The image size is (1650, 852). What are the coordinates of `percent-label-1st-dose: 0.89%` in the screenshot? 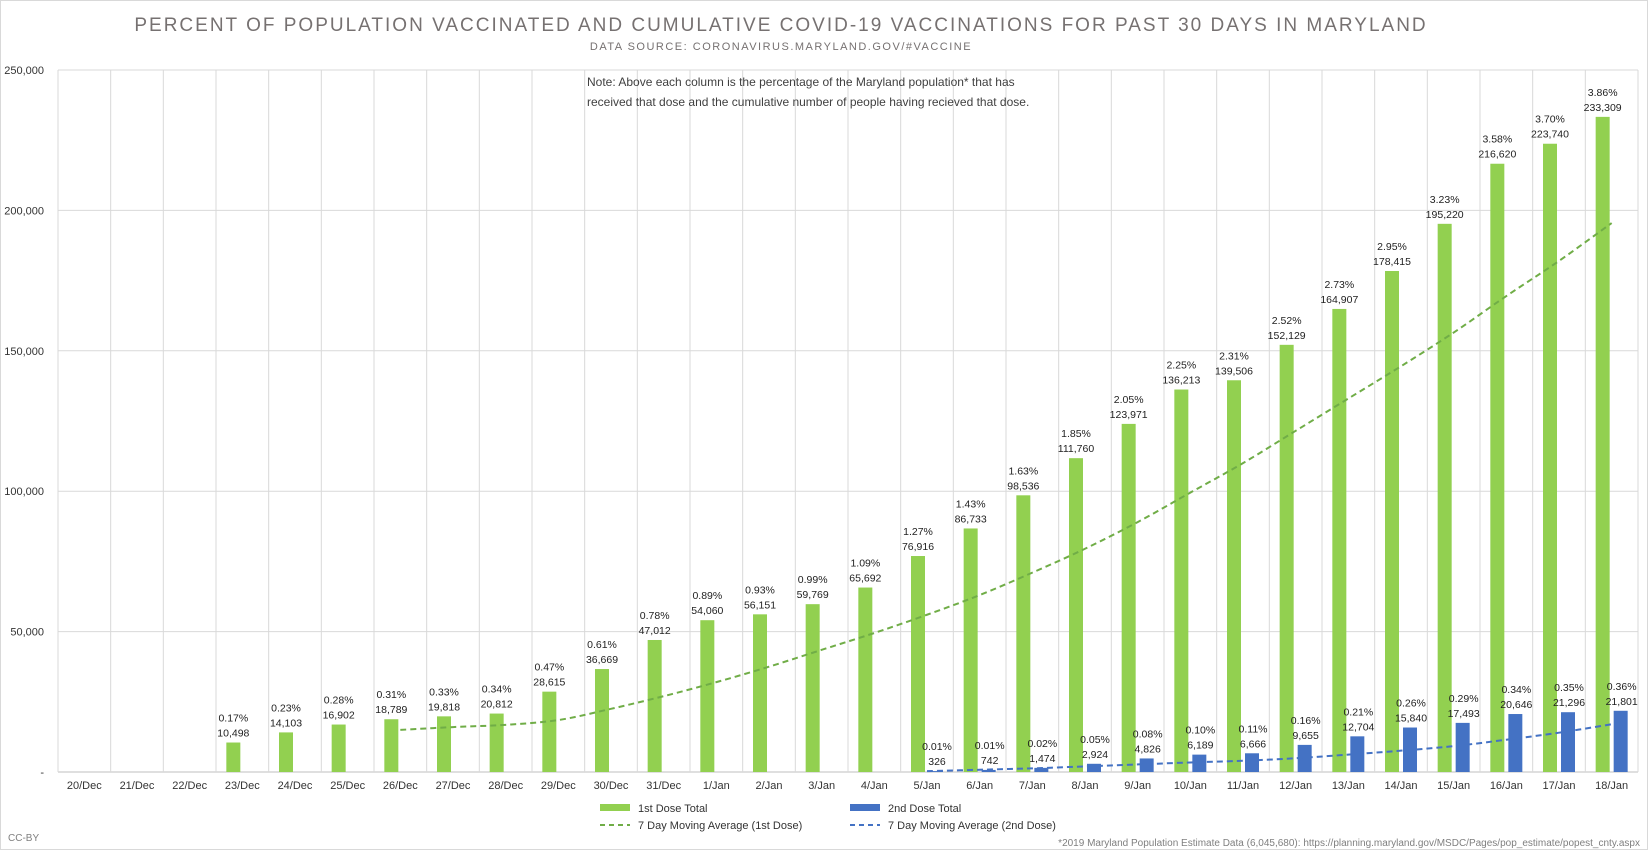 It's located at (707, 596).